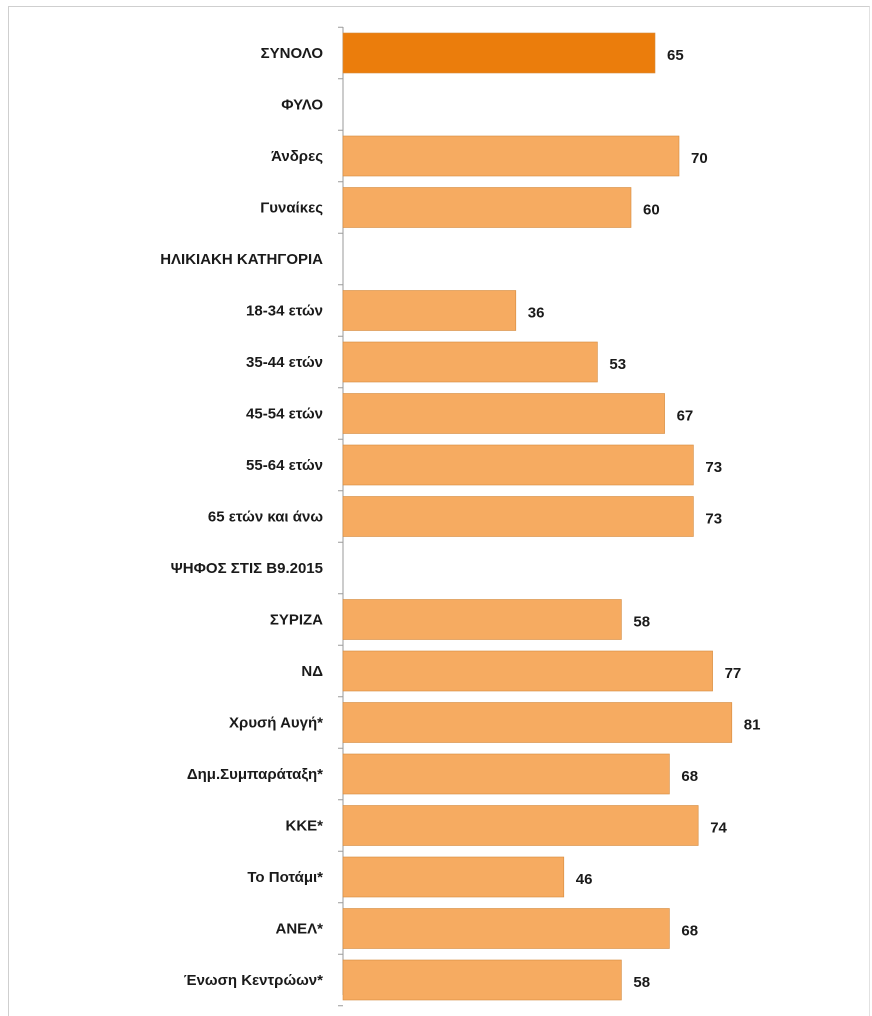  Describe the element at coordinates (276, 723) in the screenshot. I see `category-label: Χρυσή Αυγή*` at that location.